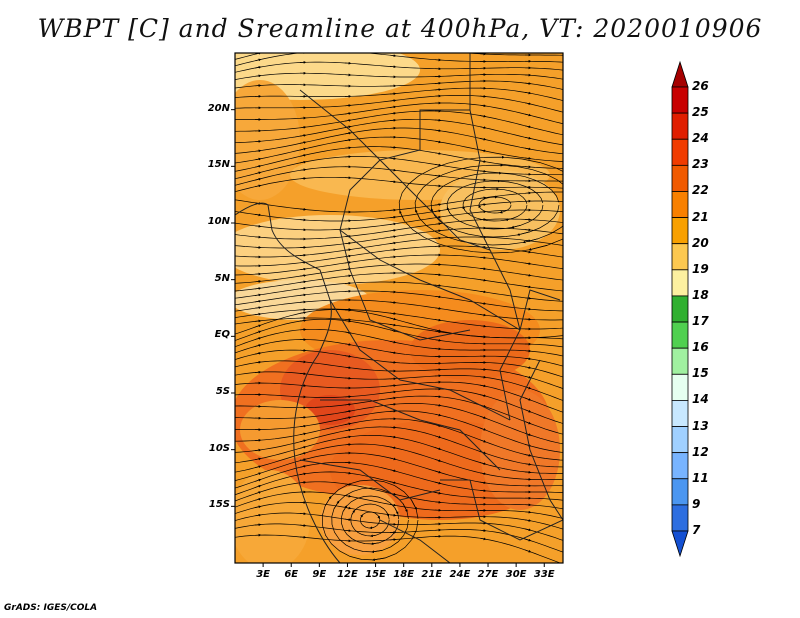 The width and height of the screenshot is (800, 618). I want to click on colorbar-label: 13, so click(700, 425).